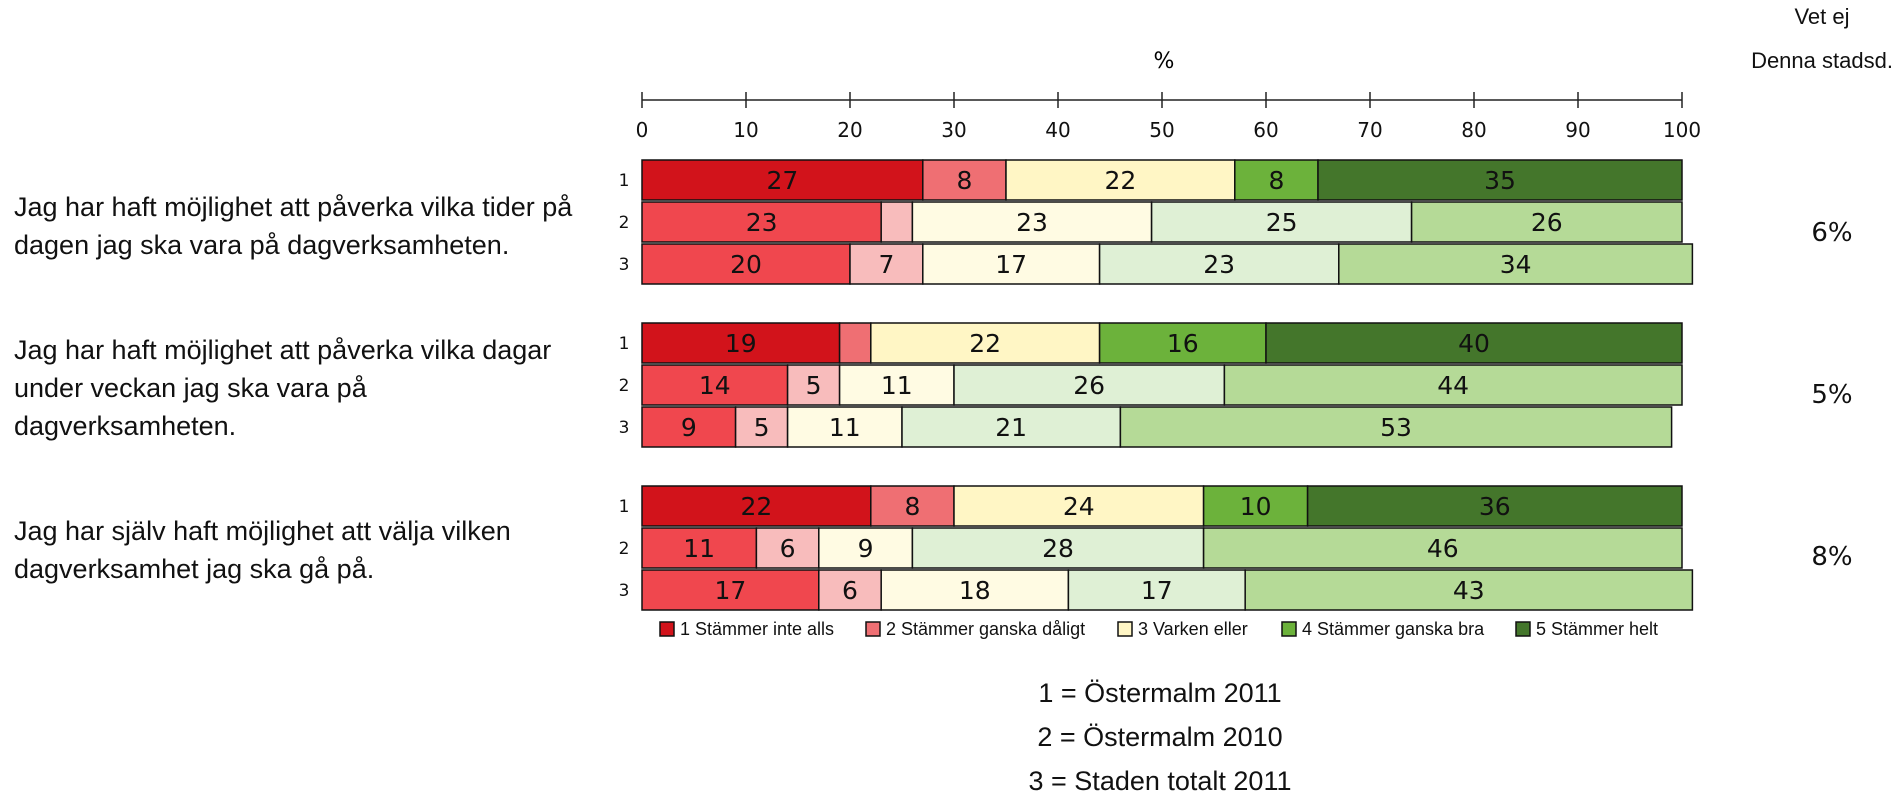 The height and width of the screenshot is (797, 1904). Describe the element at coordinates (1160, 781) in the screenshot. I see `footnote-3: 3 = Staden totalt 2011` at that location.